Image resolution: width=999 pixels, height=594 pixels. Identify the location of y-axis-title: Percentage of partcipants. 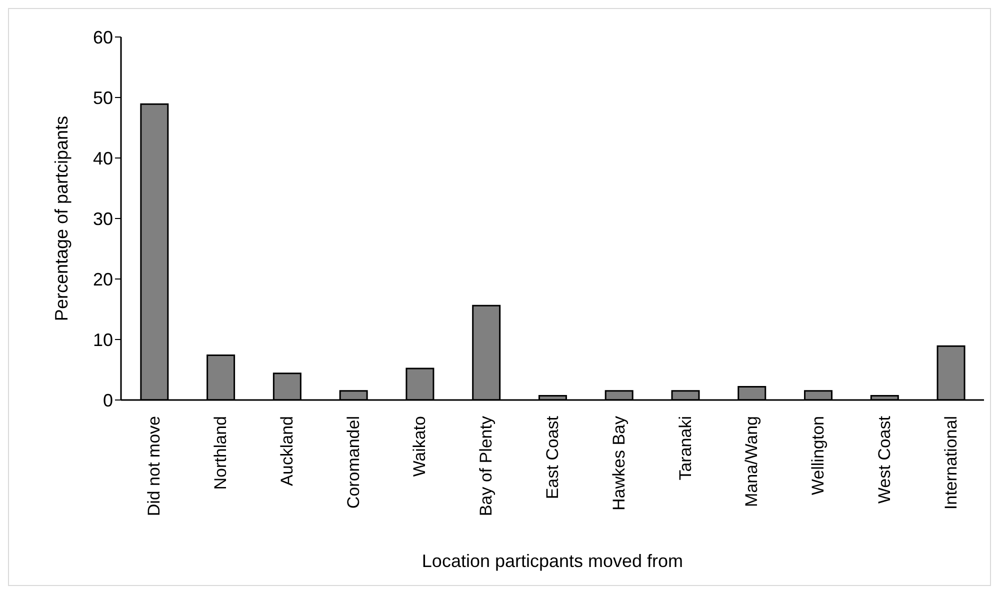
(61, 219).